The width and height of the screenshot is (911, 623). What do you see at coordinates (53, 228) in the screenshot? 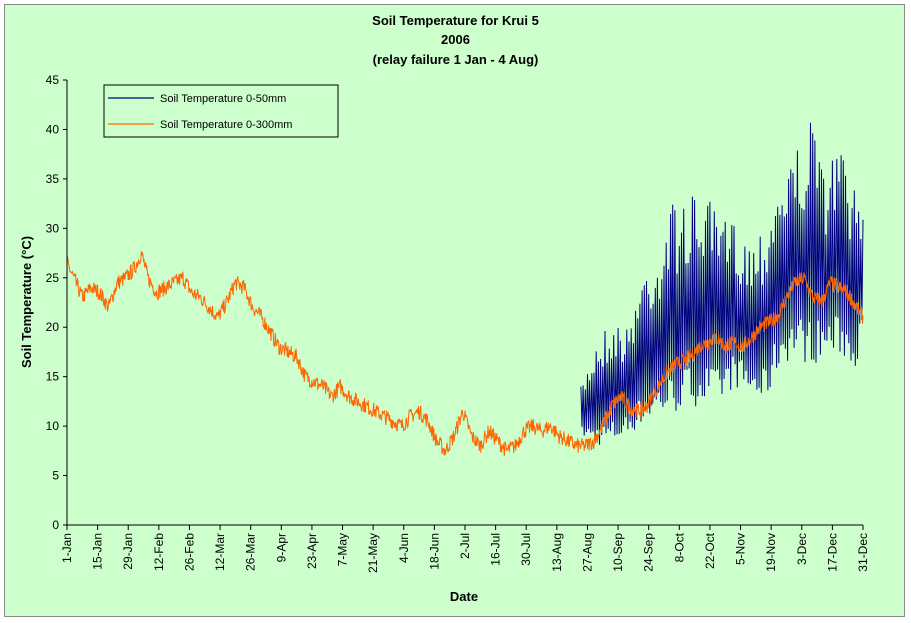
I see `y-tick-label-30: 30` at bounding box center [53, 228].